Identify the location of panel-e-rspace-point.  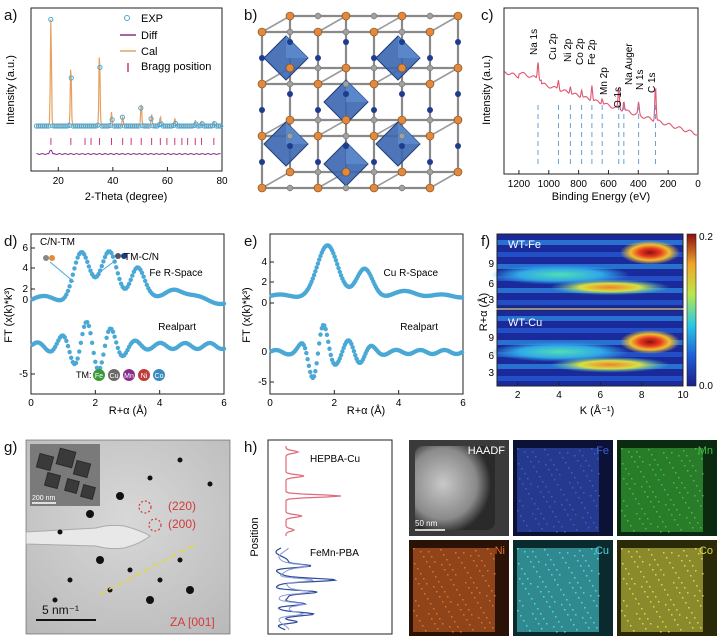
(336, 260).